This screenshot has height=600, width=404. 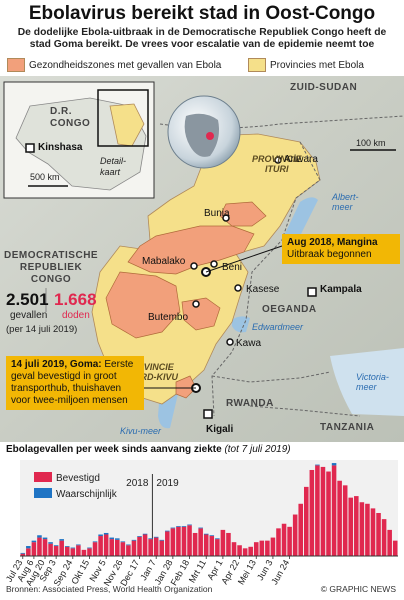 I want to click on tick-label: Mrt 11, so click(x=197, y=571).